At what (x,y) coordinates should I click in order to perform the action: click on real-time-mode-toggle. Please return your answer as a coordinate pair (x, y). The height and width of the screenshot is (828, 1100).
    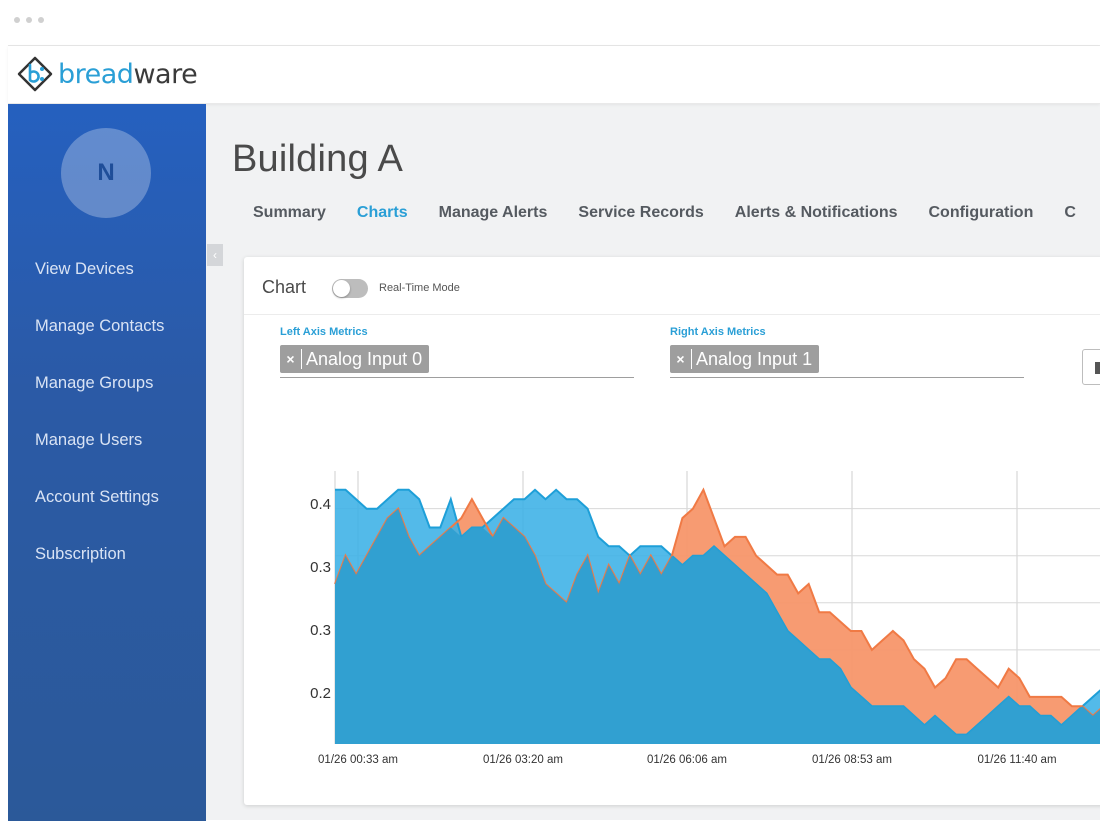
    Looking at the image, I should click on (350, 288).